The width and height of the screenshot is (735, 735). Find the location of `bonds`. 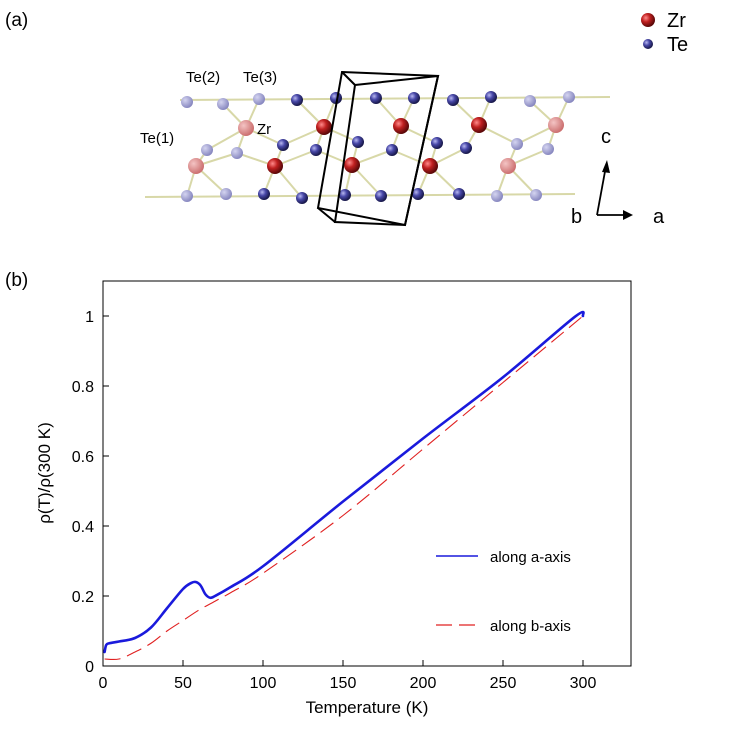

bonds is located at coordinates (378, 147).